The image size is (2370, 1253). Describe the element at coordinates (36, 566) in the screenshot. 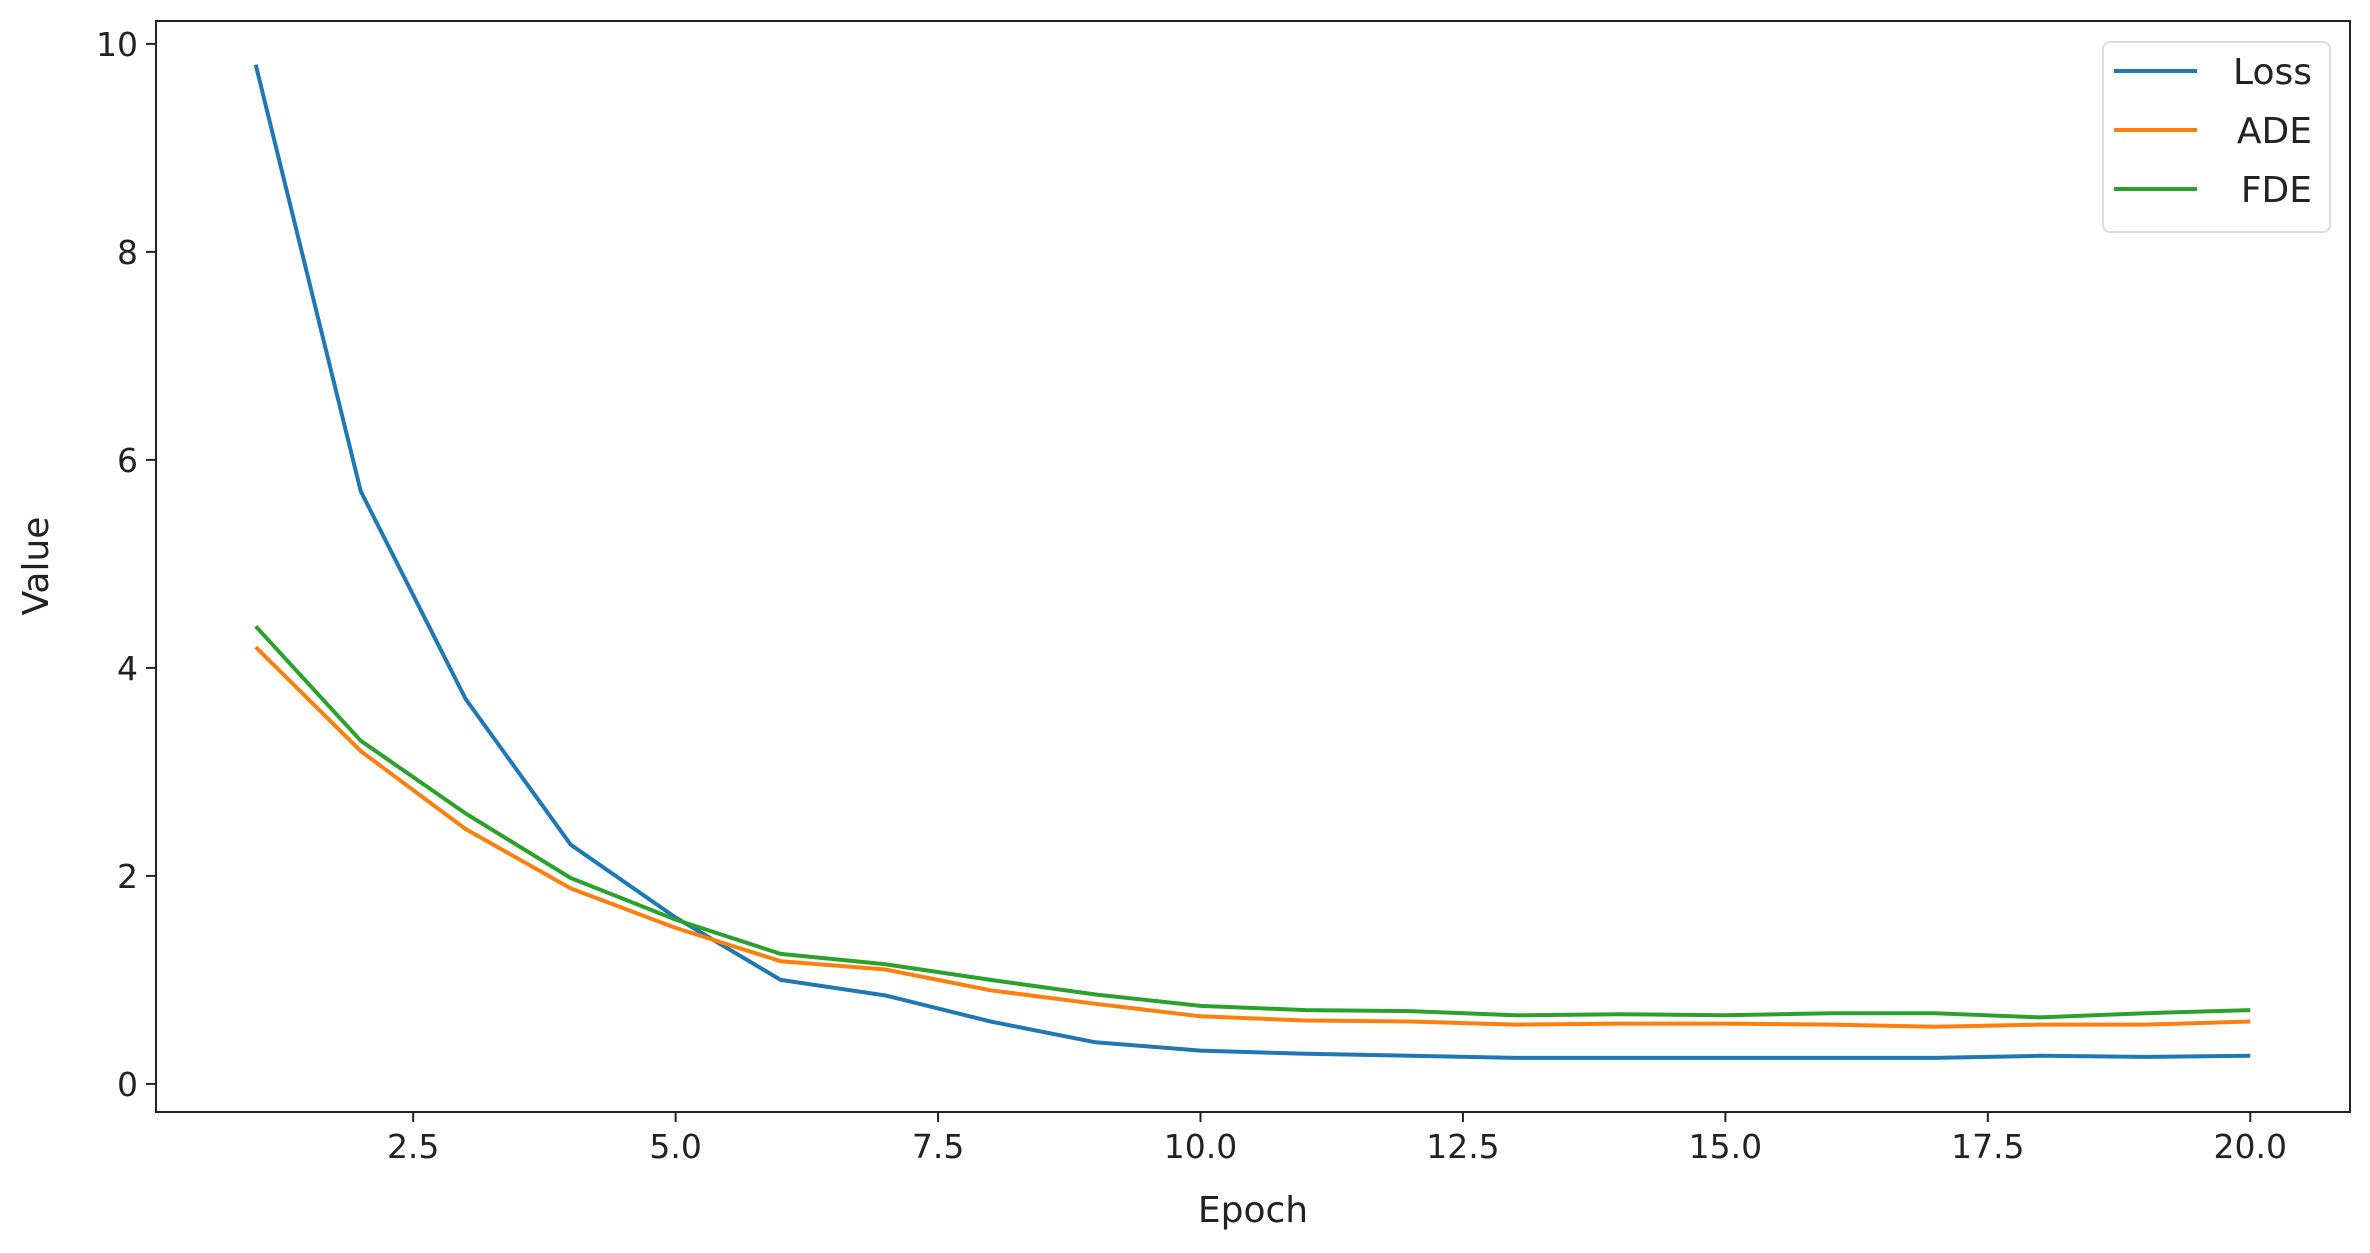

I see `y-axis-label: Value` at that location.